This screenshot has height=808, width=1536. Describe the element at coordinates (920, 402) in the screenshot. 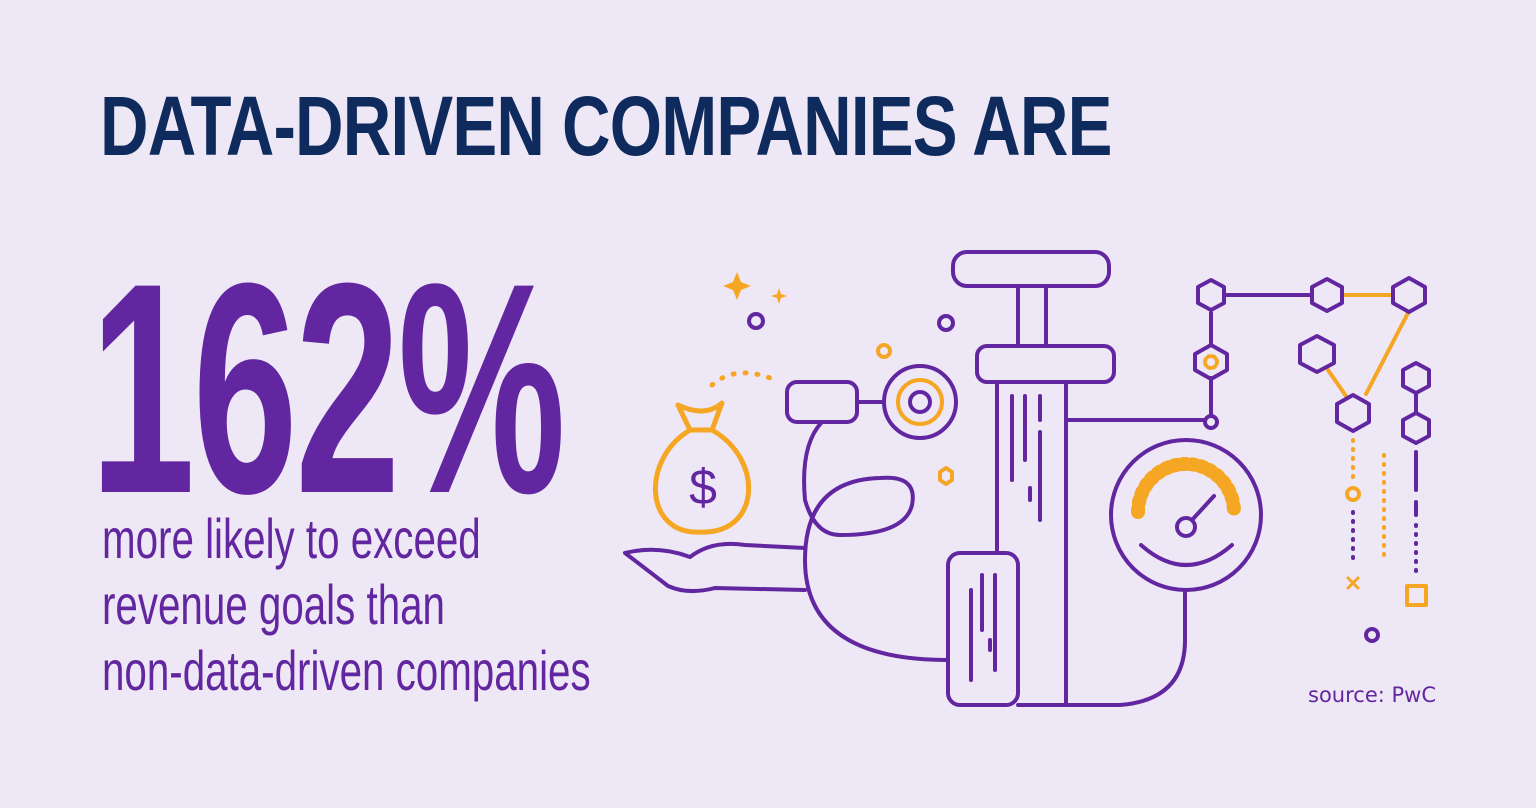

I see `target-icon` at that location.